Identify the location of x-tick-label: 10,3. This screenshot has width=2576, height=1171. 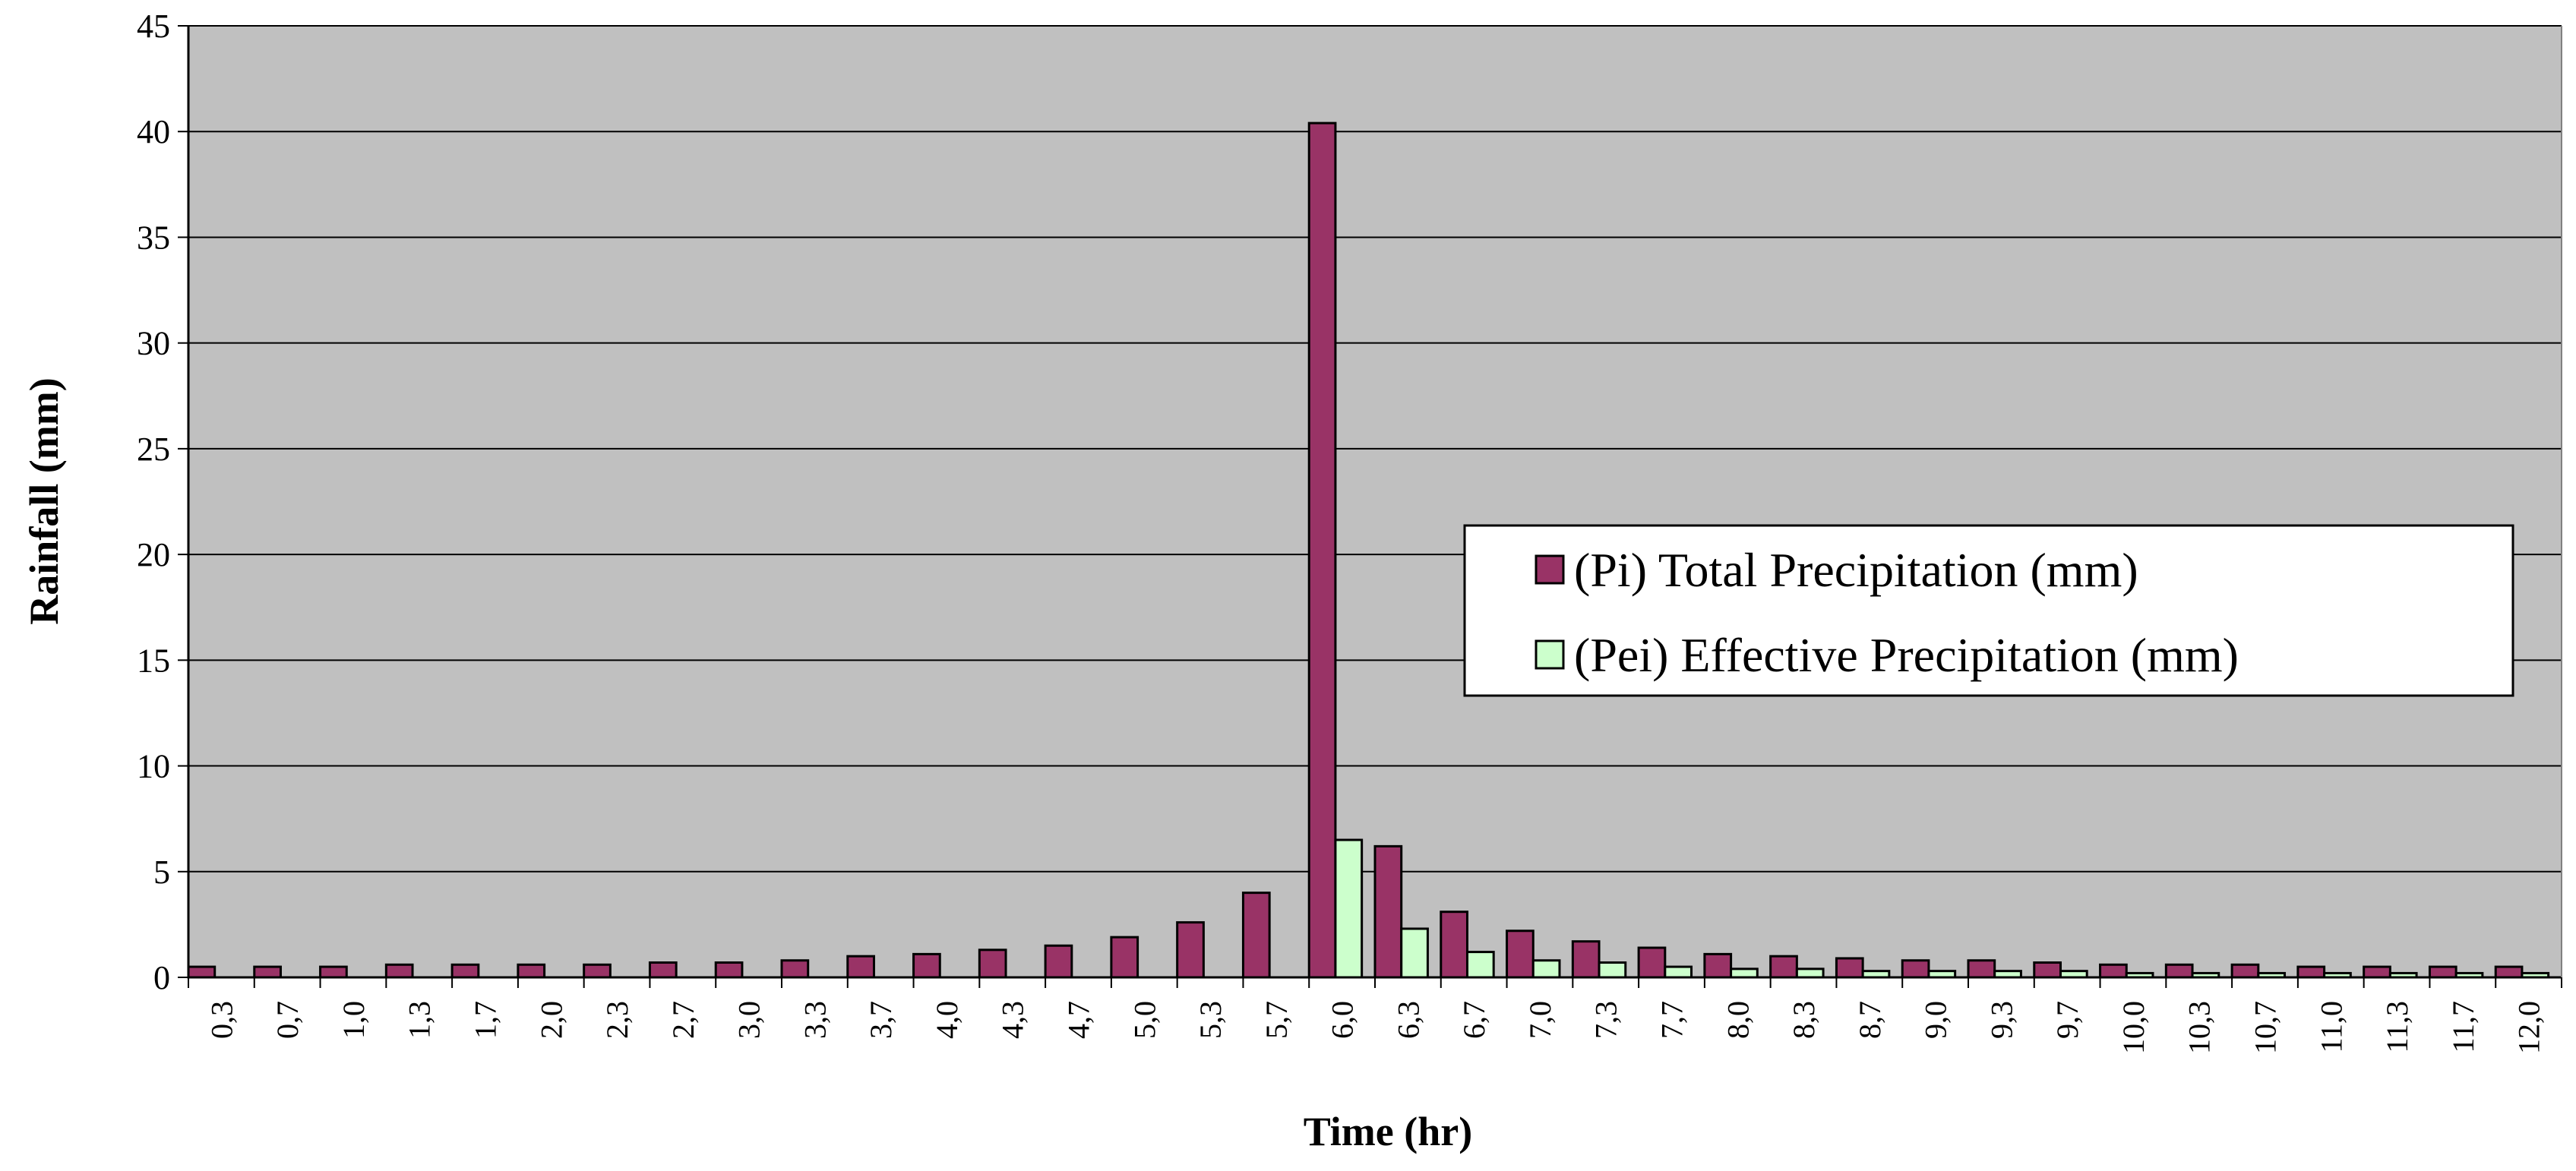
(2199, 1027).